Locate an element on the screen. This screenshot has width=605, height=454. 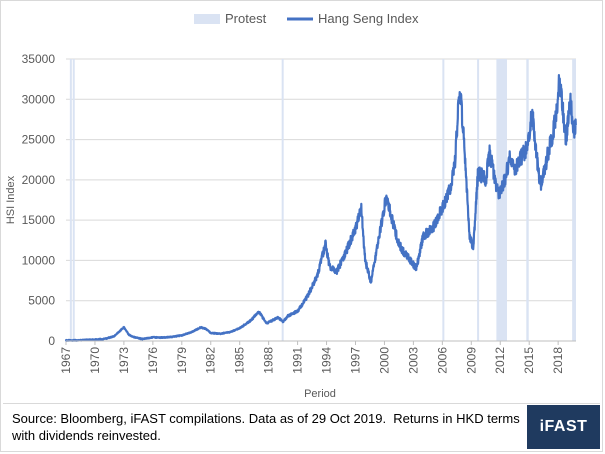
y-tick-labels: 0 5000 10000 15000 20000 25000 30000 35000 is located at coordinates (39, 200).